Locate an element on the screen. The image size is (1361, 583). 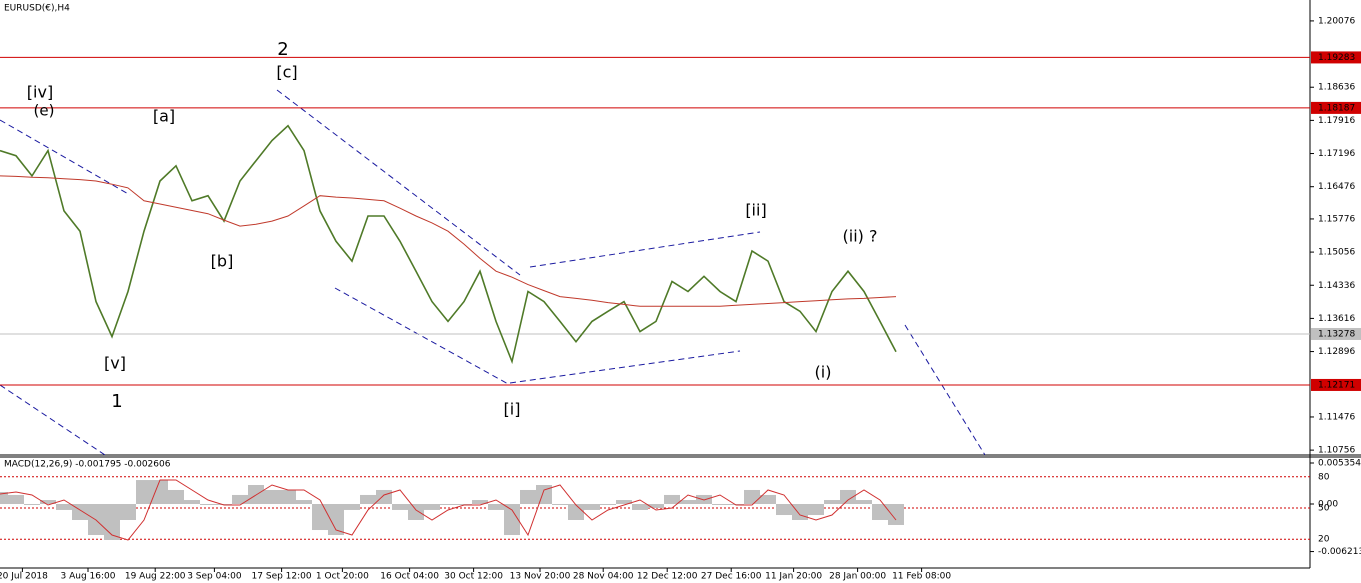
x-tick-label: 1 Oct 20:00 is located at coordinates (342, 577).